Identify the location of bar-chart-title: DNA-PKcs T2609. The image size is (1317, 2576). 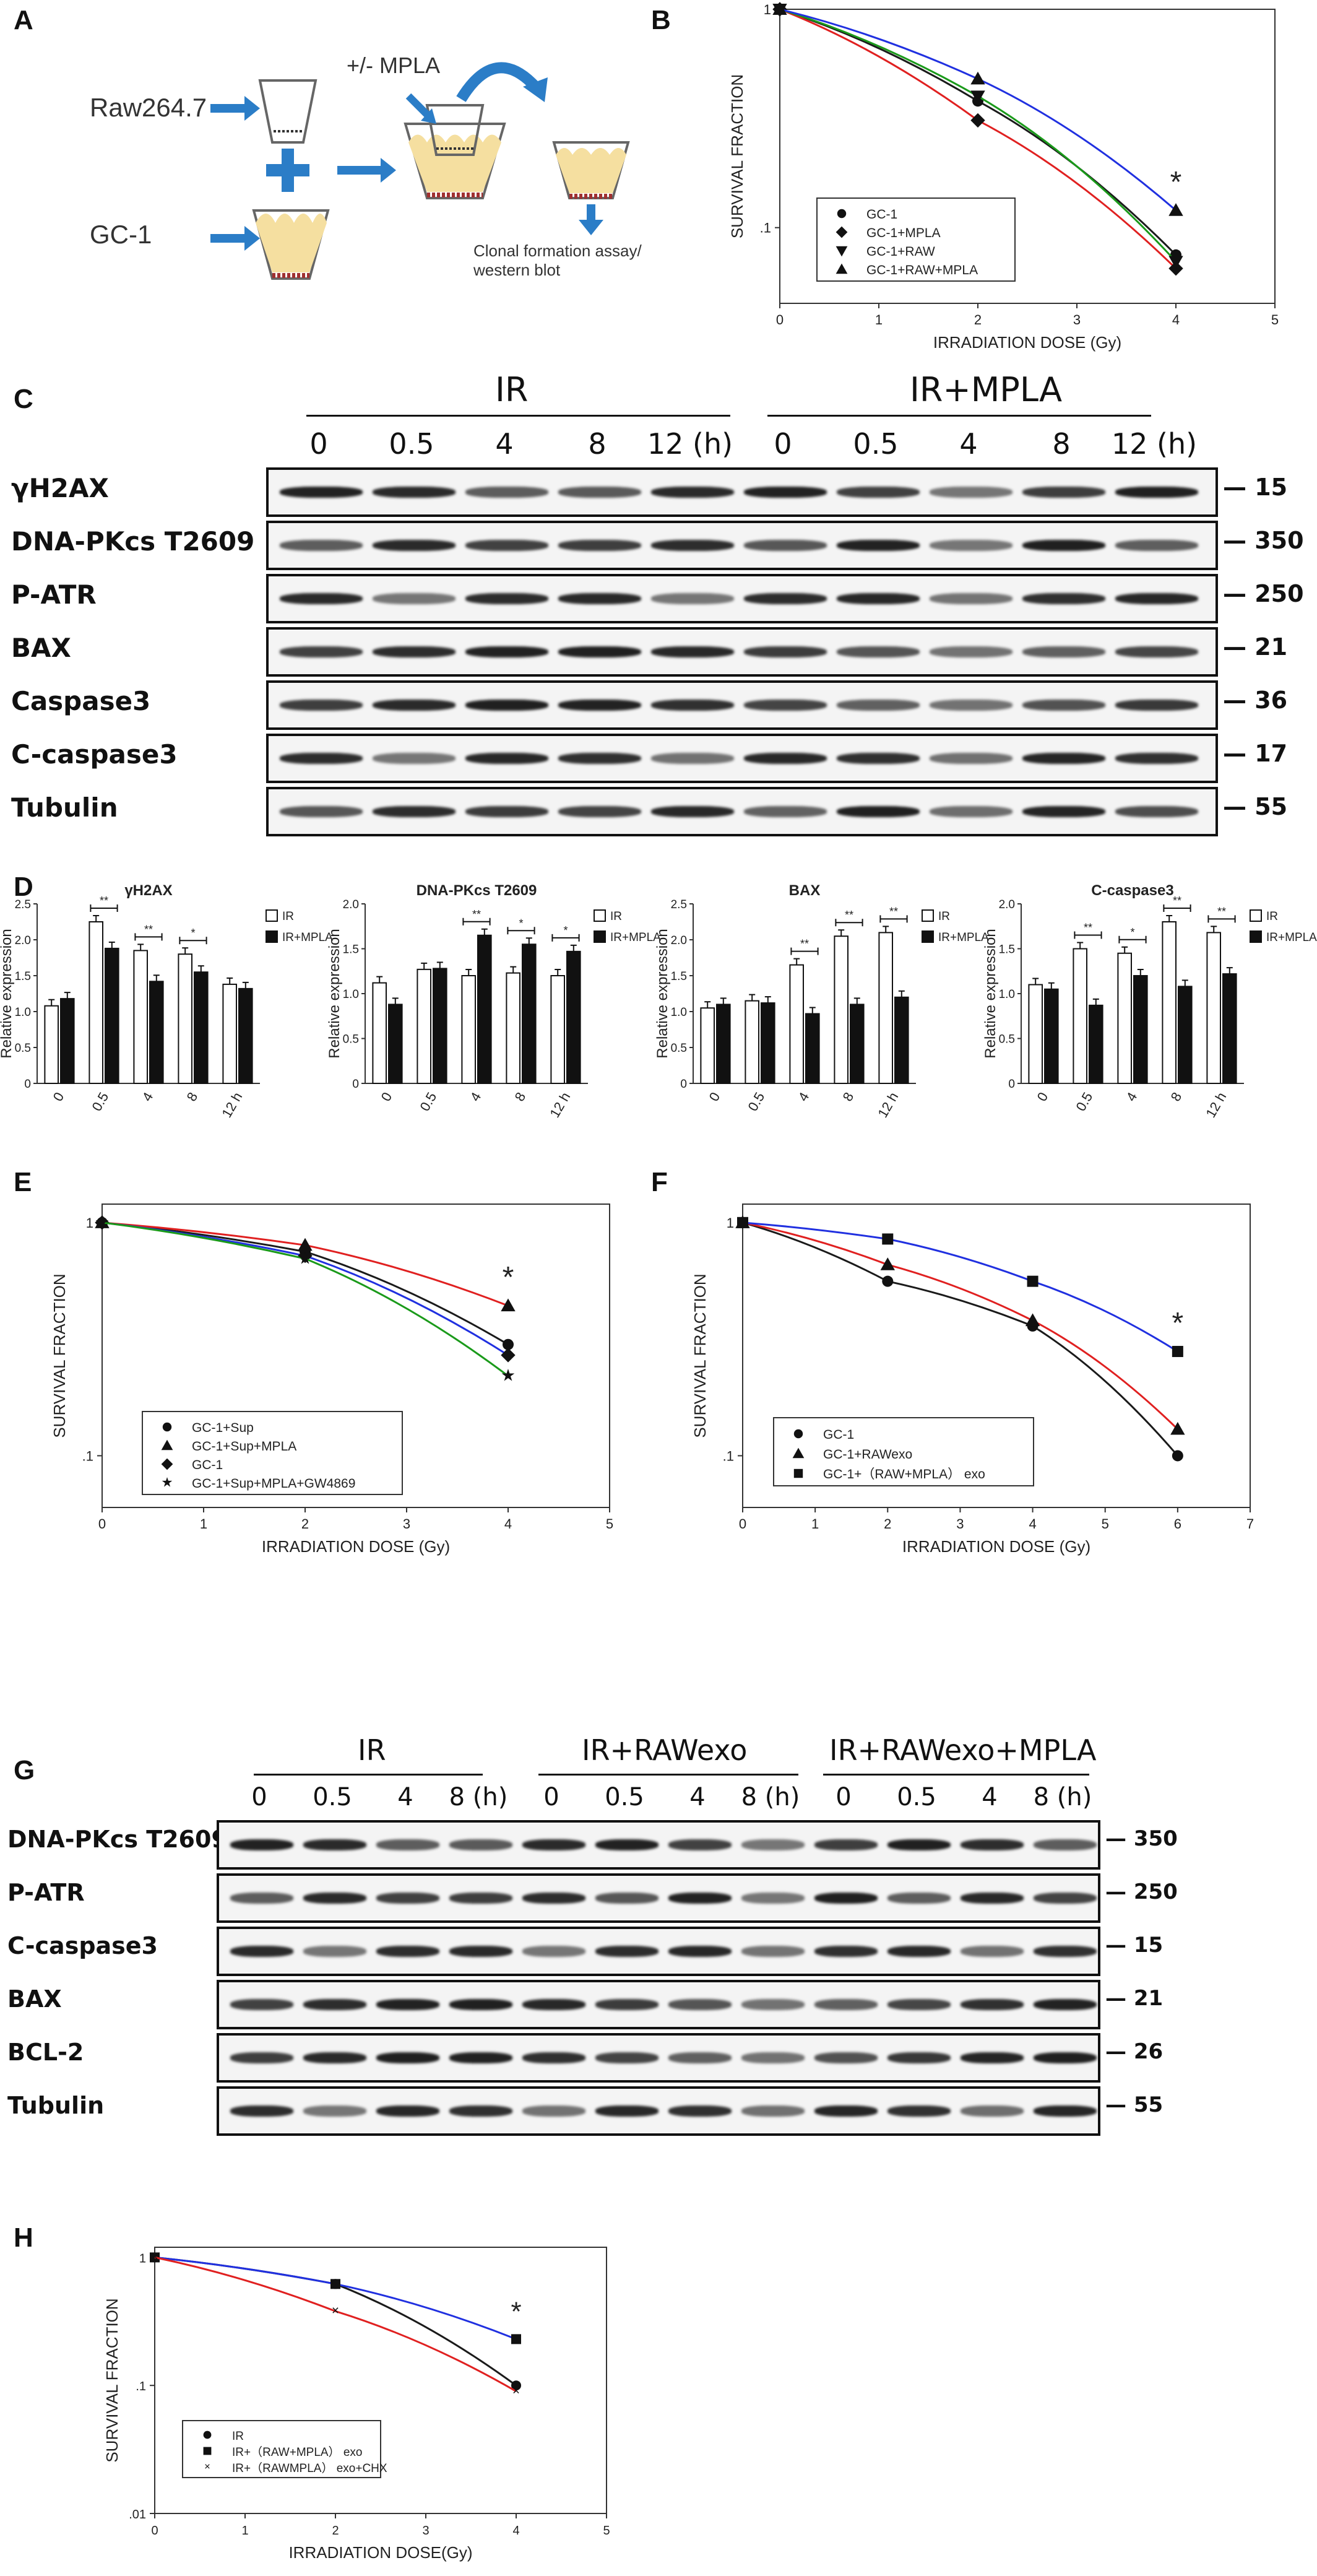
(477, 890).